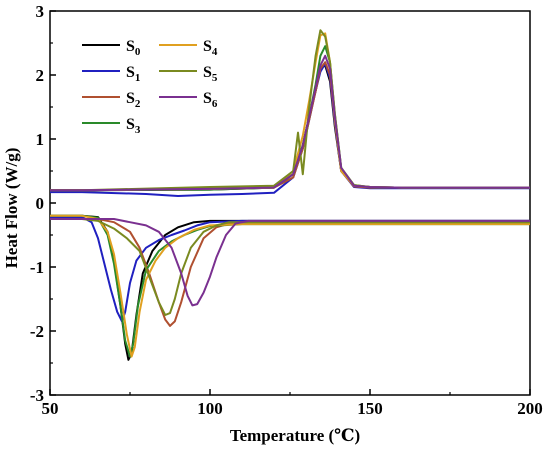 This screenshot has height=456, width=550. I want to click on legend-label-s0: S0, so click(133, 48).